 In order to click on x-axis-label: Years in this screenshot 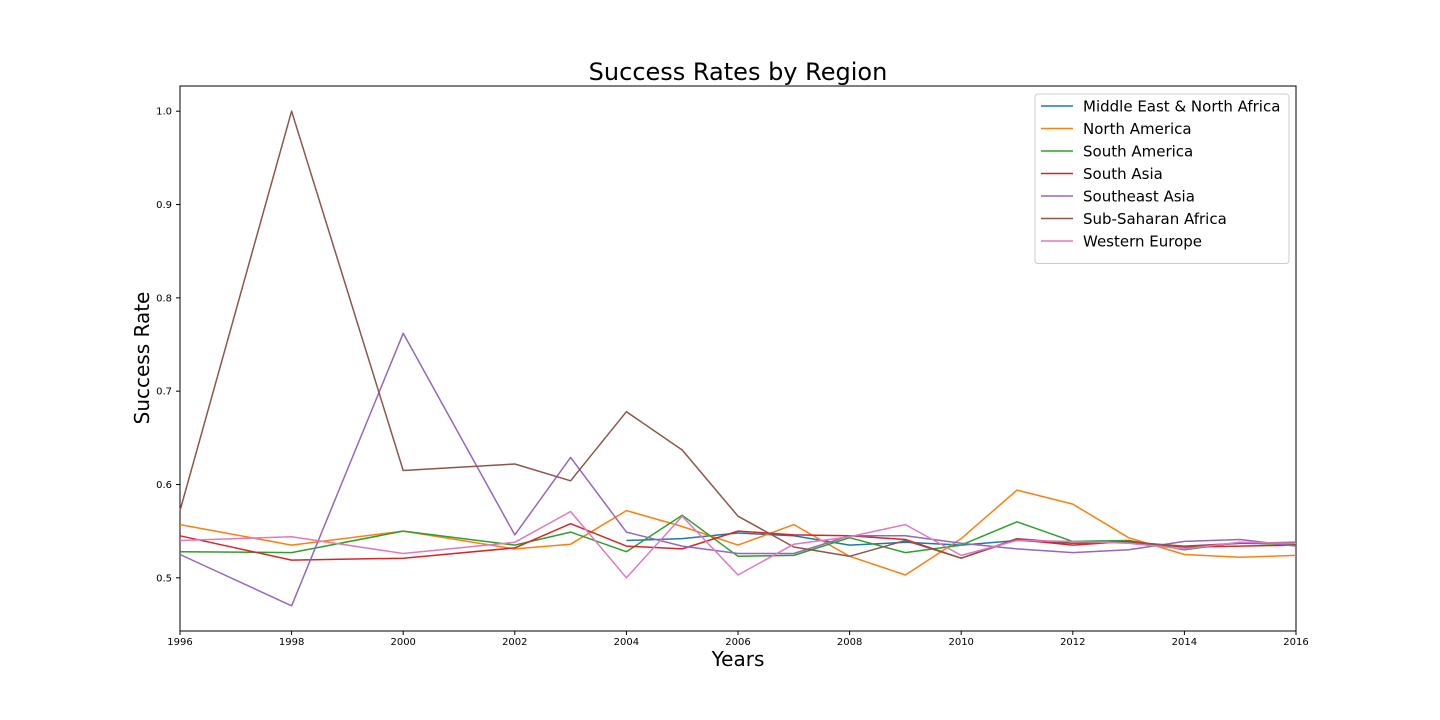, I will do `click(738, 659)`.